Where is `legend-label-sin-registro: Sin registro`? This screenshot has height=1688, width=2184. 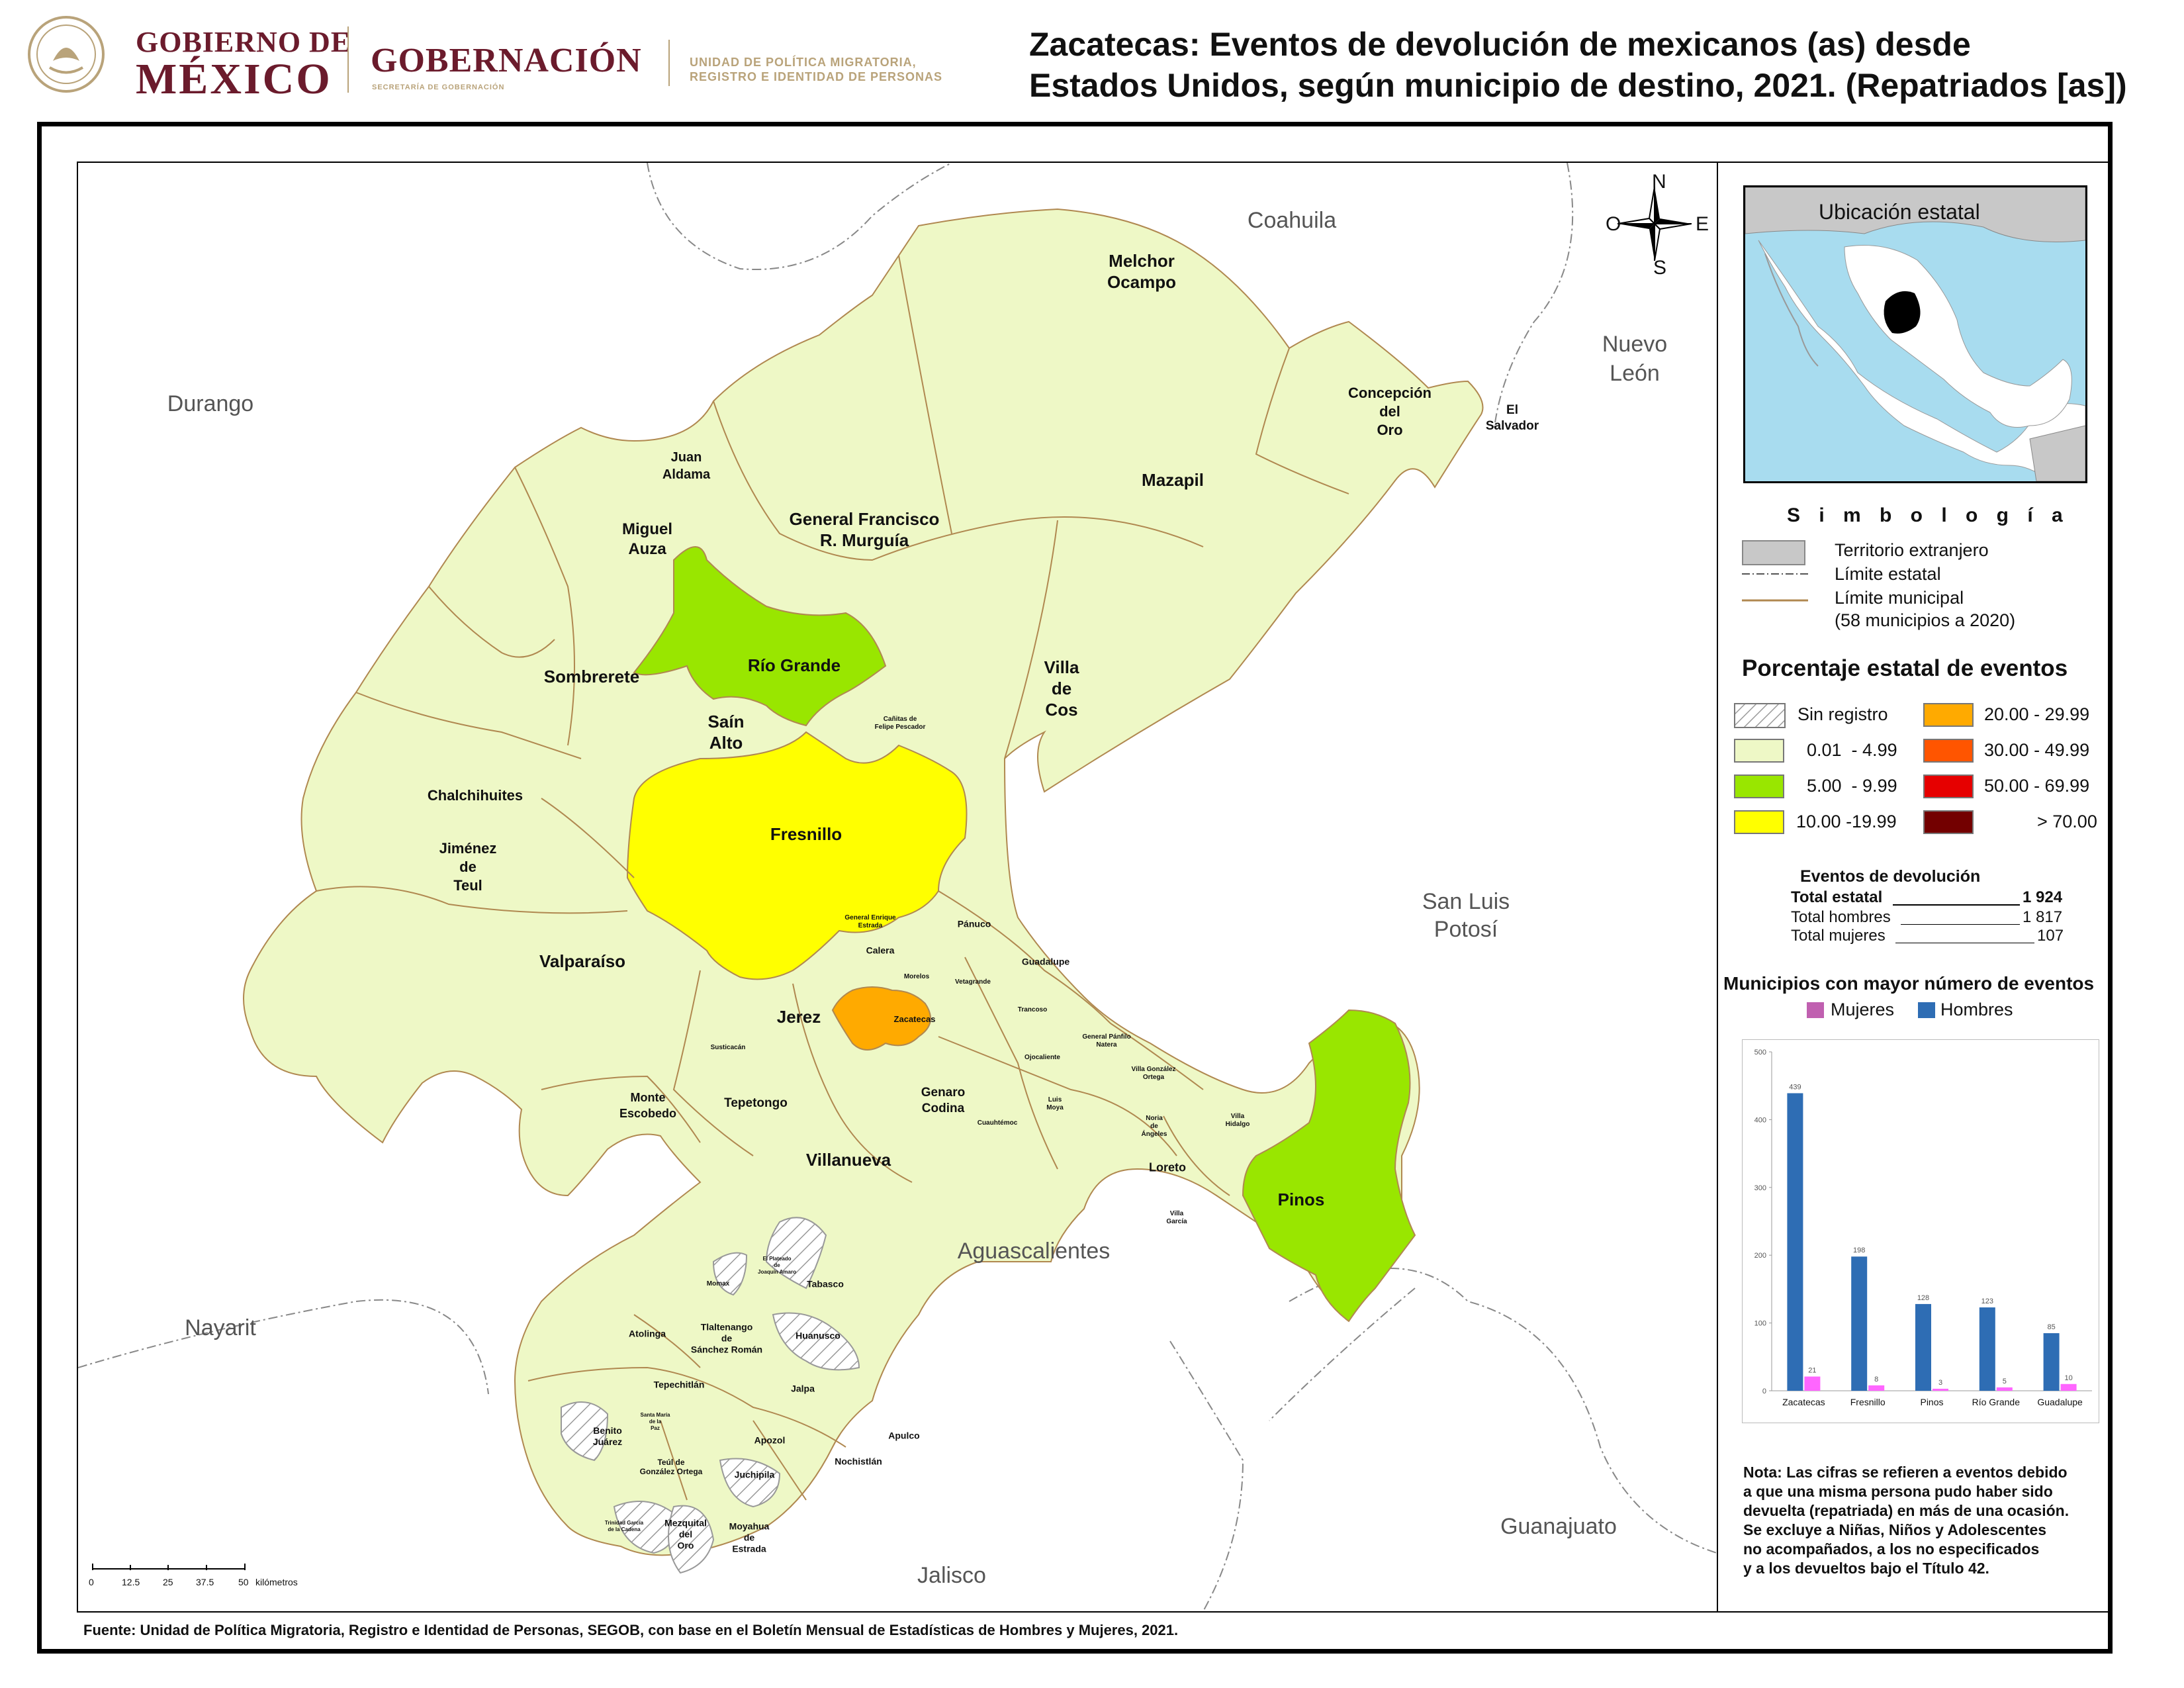 legend-label-sin-registro: Sin registro is located at coordinates (1843, 714).